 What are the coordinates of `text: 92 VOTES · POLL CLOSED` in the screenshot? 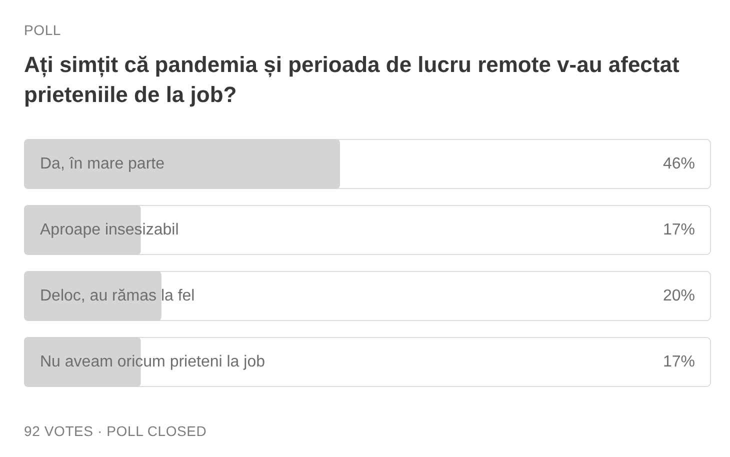 It's located at (115, 431).